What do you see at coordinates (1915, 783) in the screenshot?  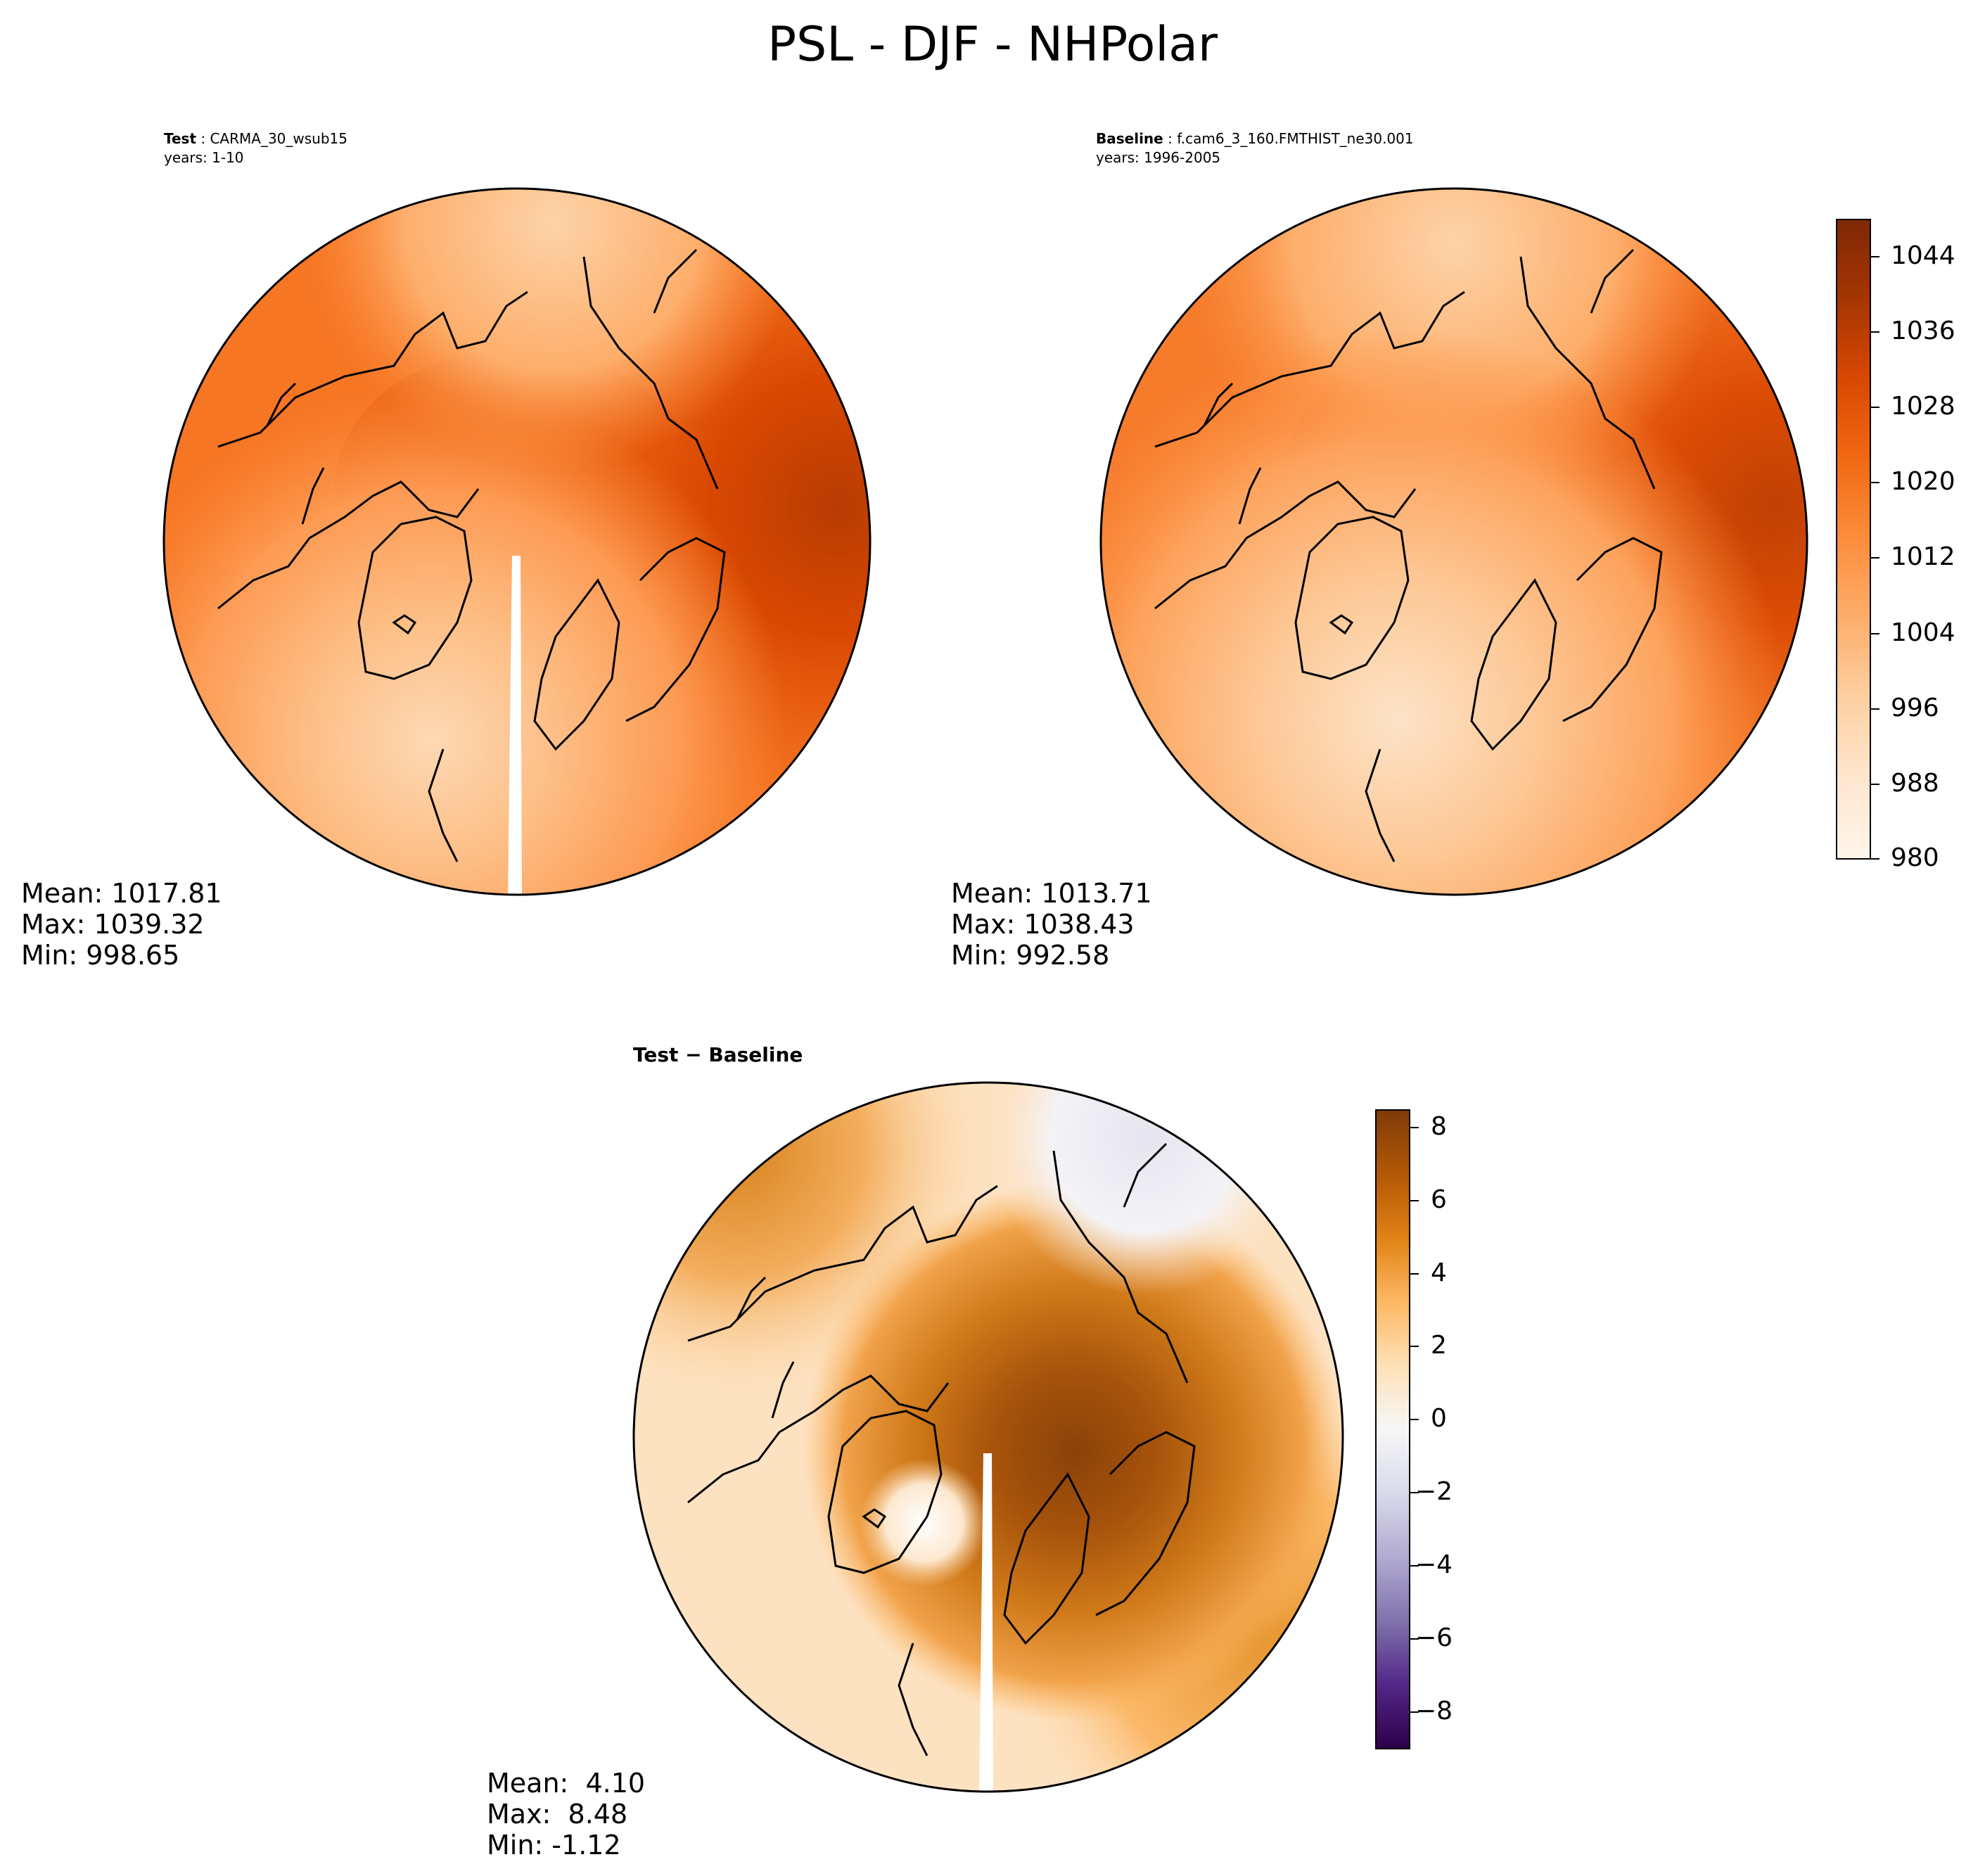 I see `field-colorbar-tick: 988` at bounding box center [1915, 783].